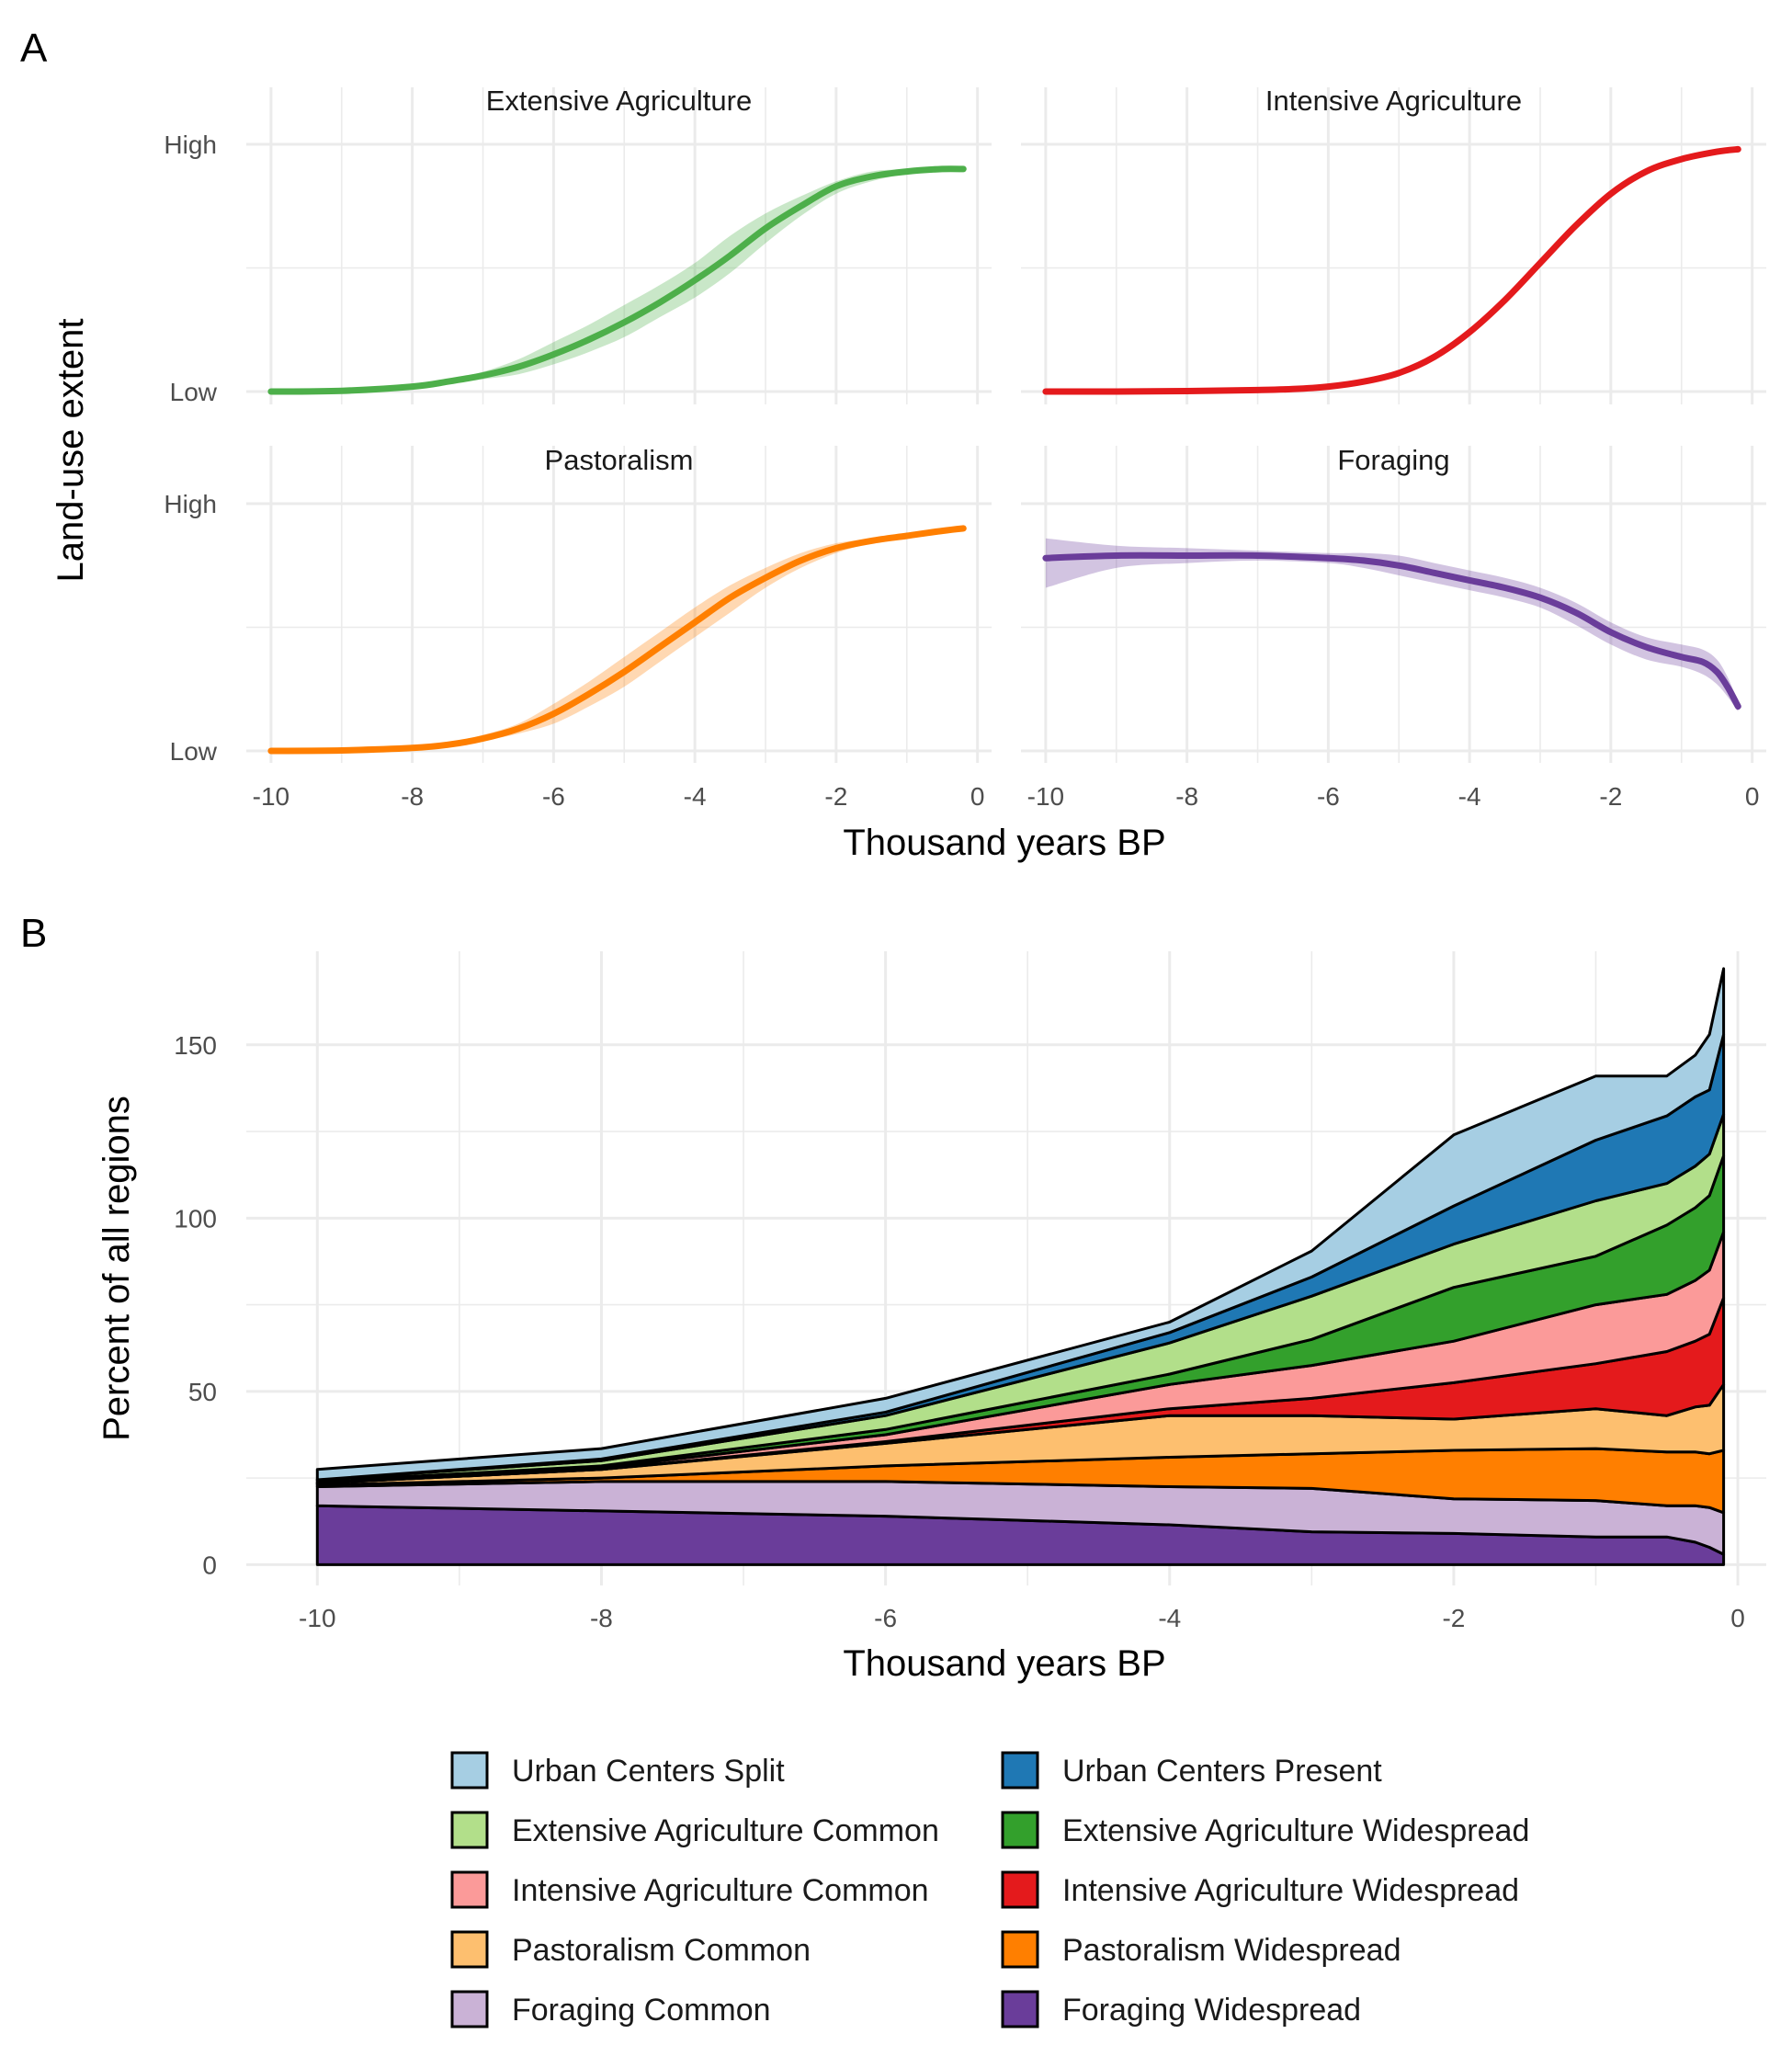 The image size is (1792, 2068). What do you see at coordinates (1290, 1891) in the screenshot?
I see `legend-label: Intensive Agriculture Widespread` at bounding box center [1290, 1891].